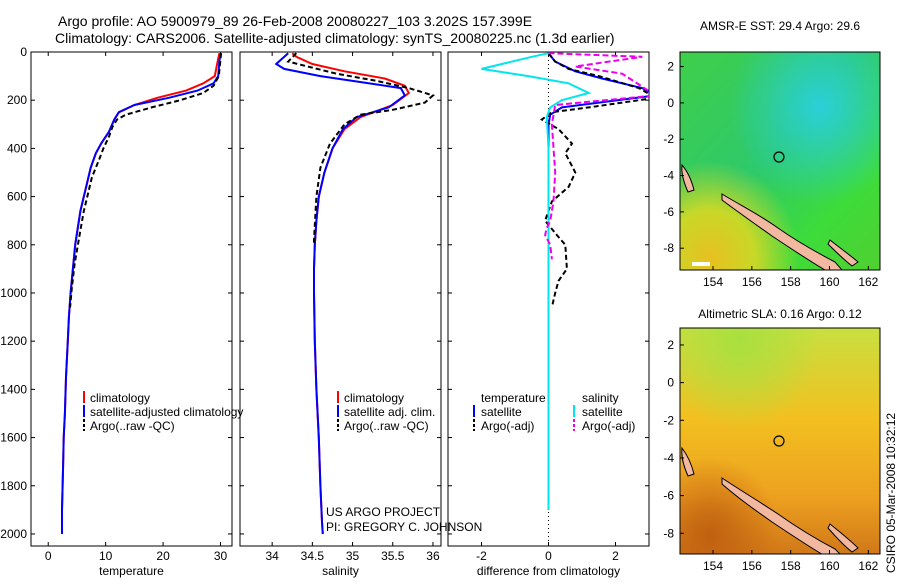 The image size is (900, 585). Describe the element at coordinates (17, 197) in the screenshot. I see `depth-tick-label: 600` at that location.